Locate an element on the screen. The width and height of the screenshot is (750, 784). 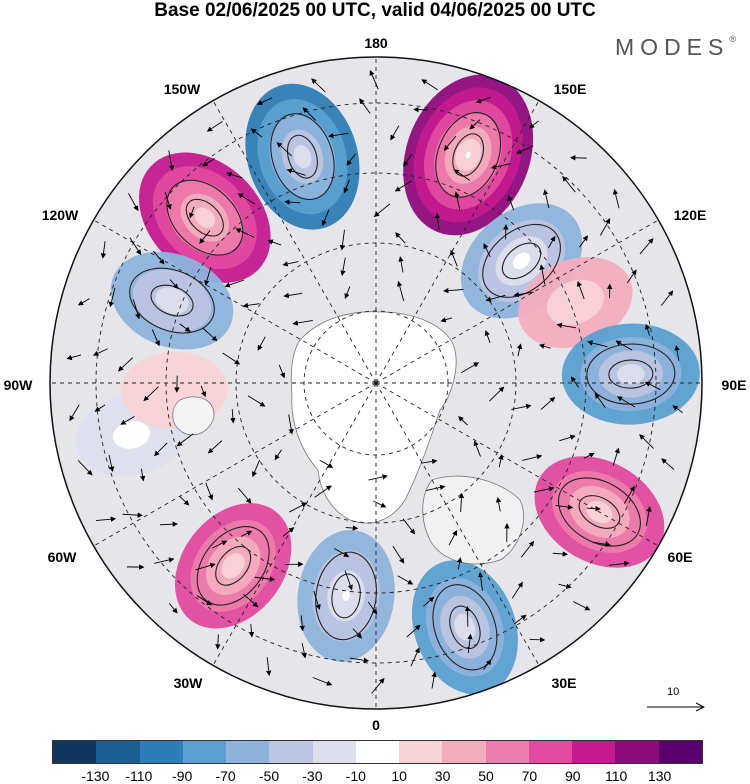
longitude-label: 30W is located at coordinates (188, 683).